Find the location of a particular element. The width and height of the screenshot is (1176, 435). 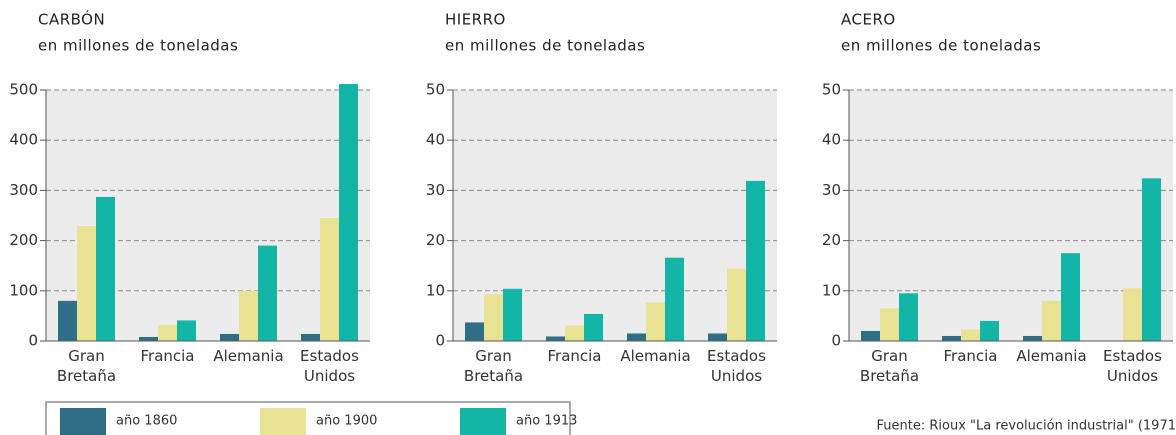

y-tick-label: 500 is located at coordinates (23, 90).